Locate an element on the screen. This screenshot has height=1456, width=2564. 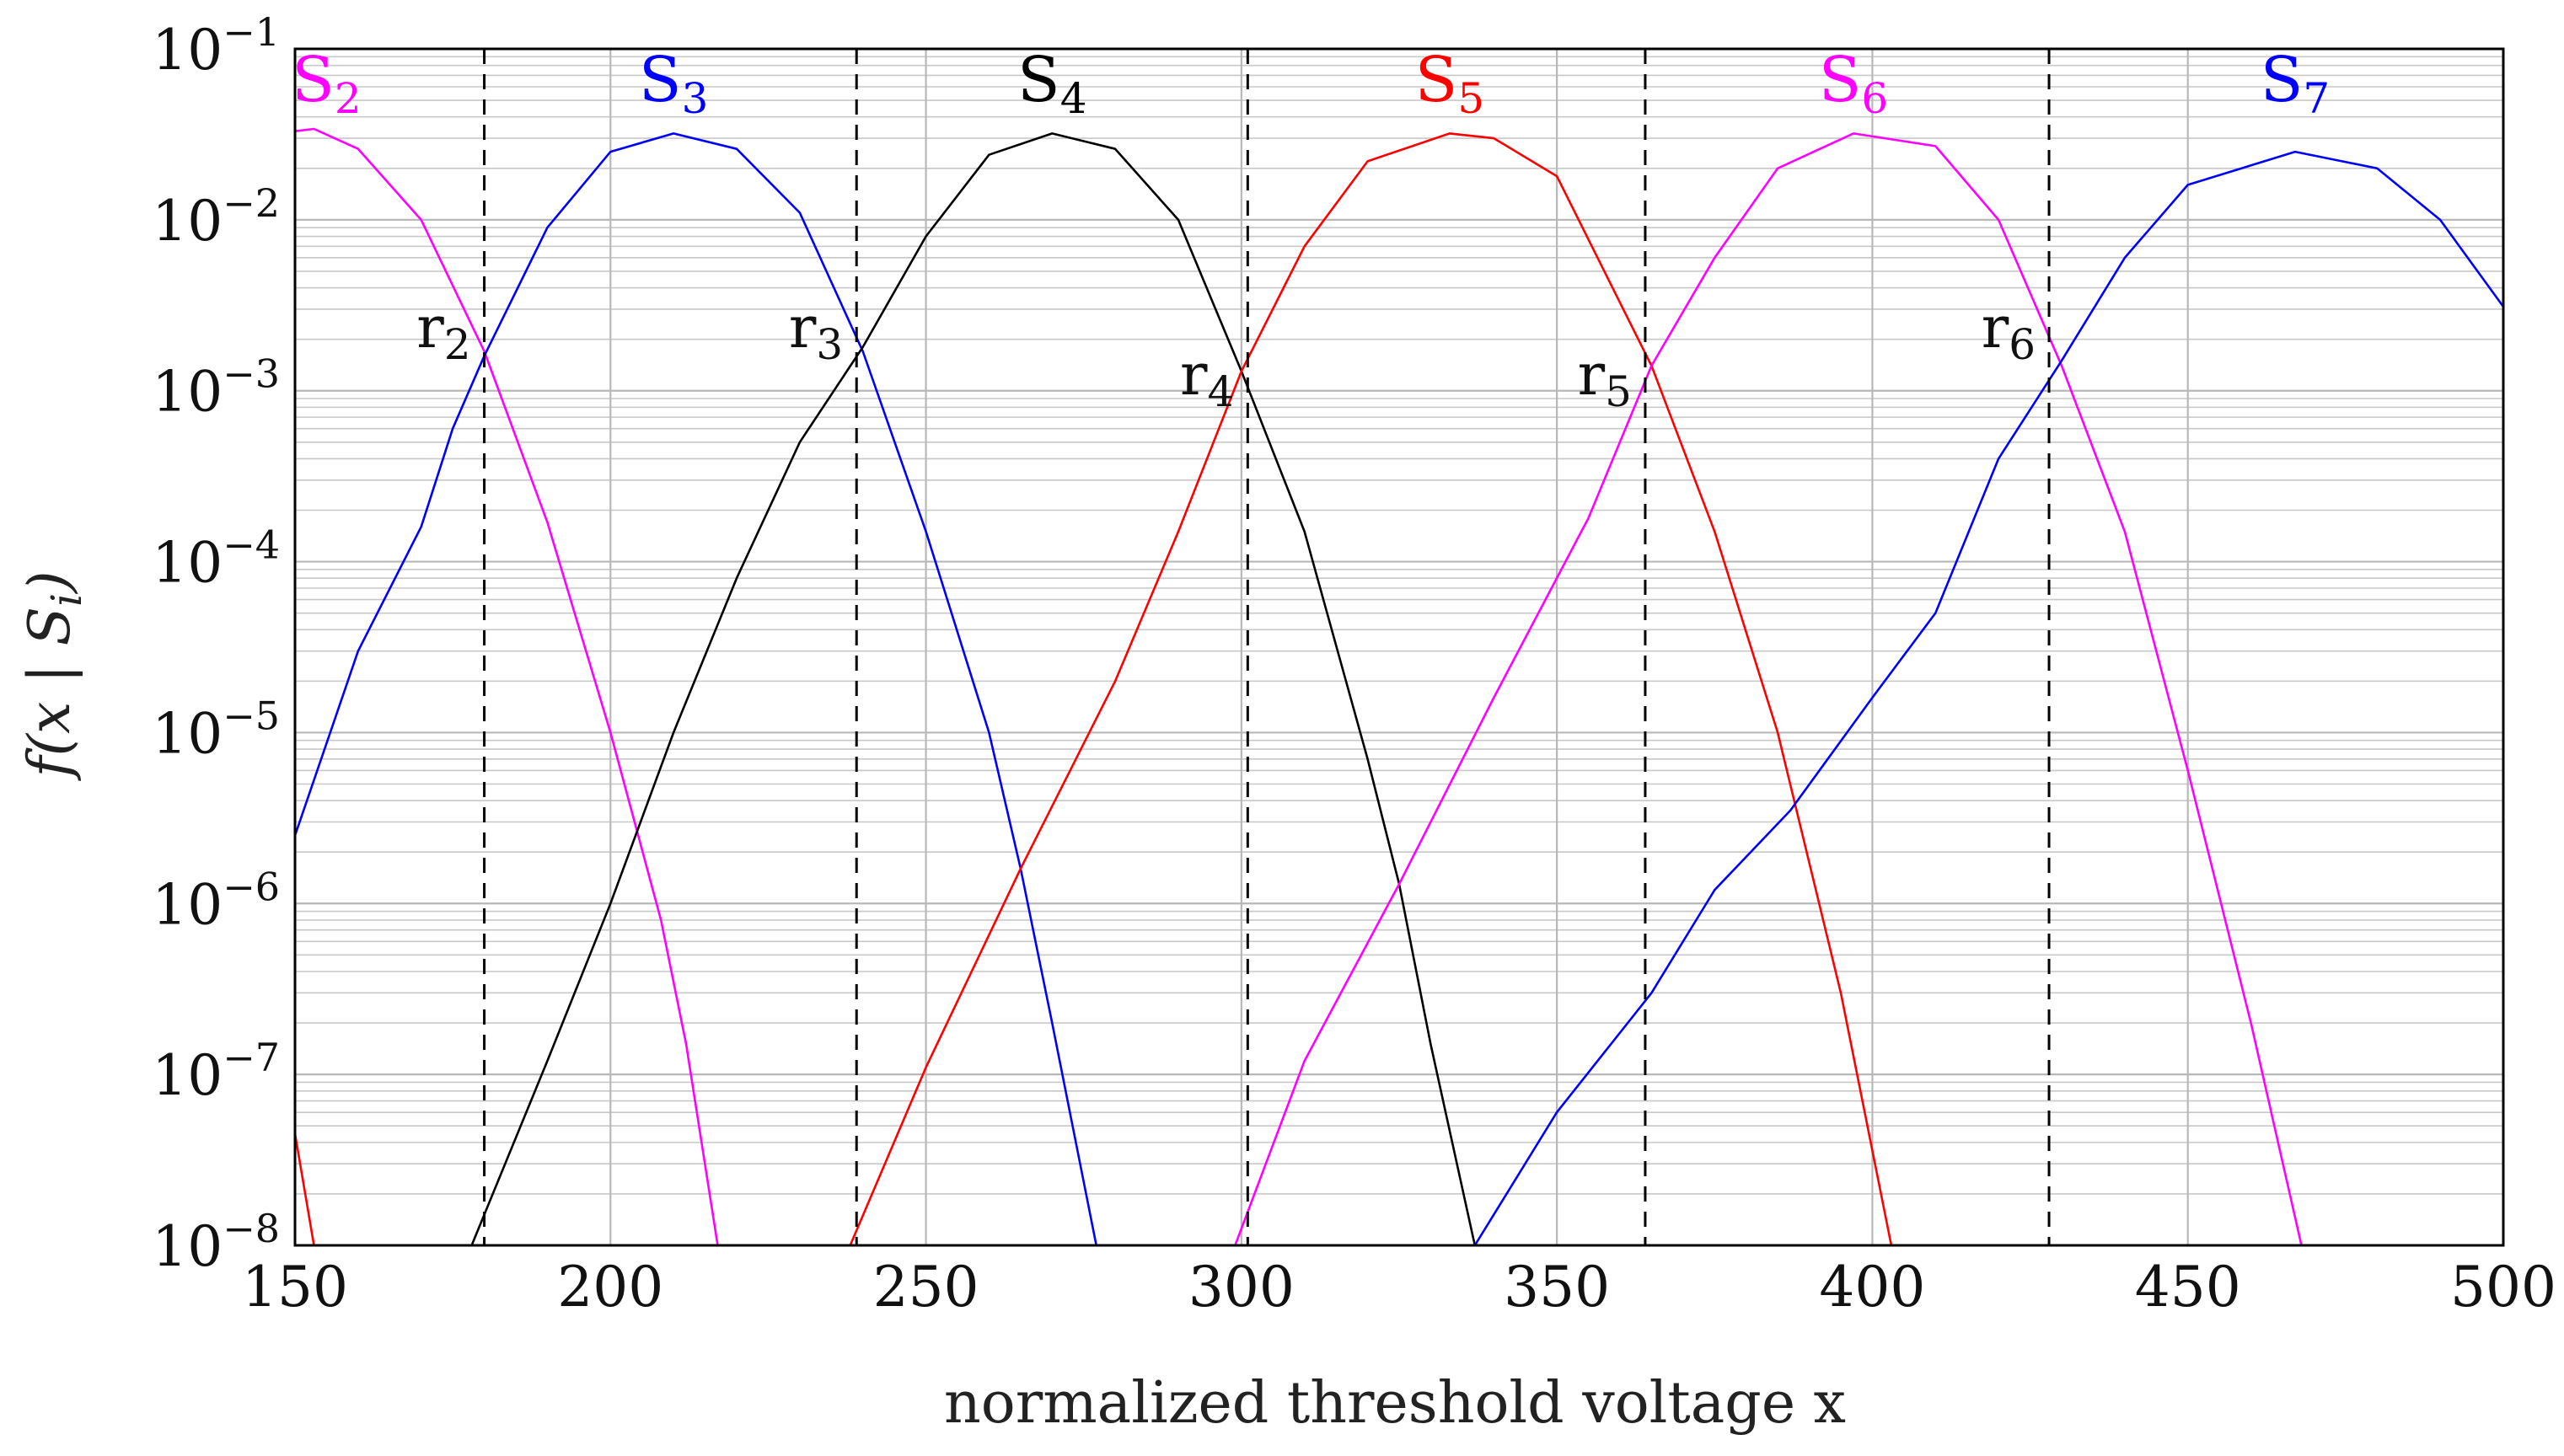
series-label-s7: S7 is located at coordinates (2296, 83).